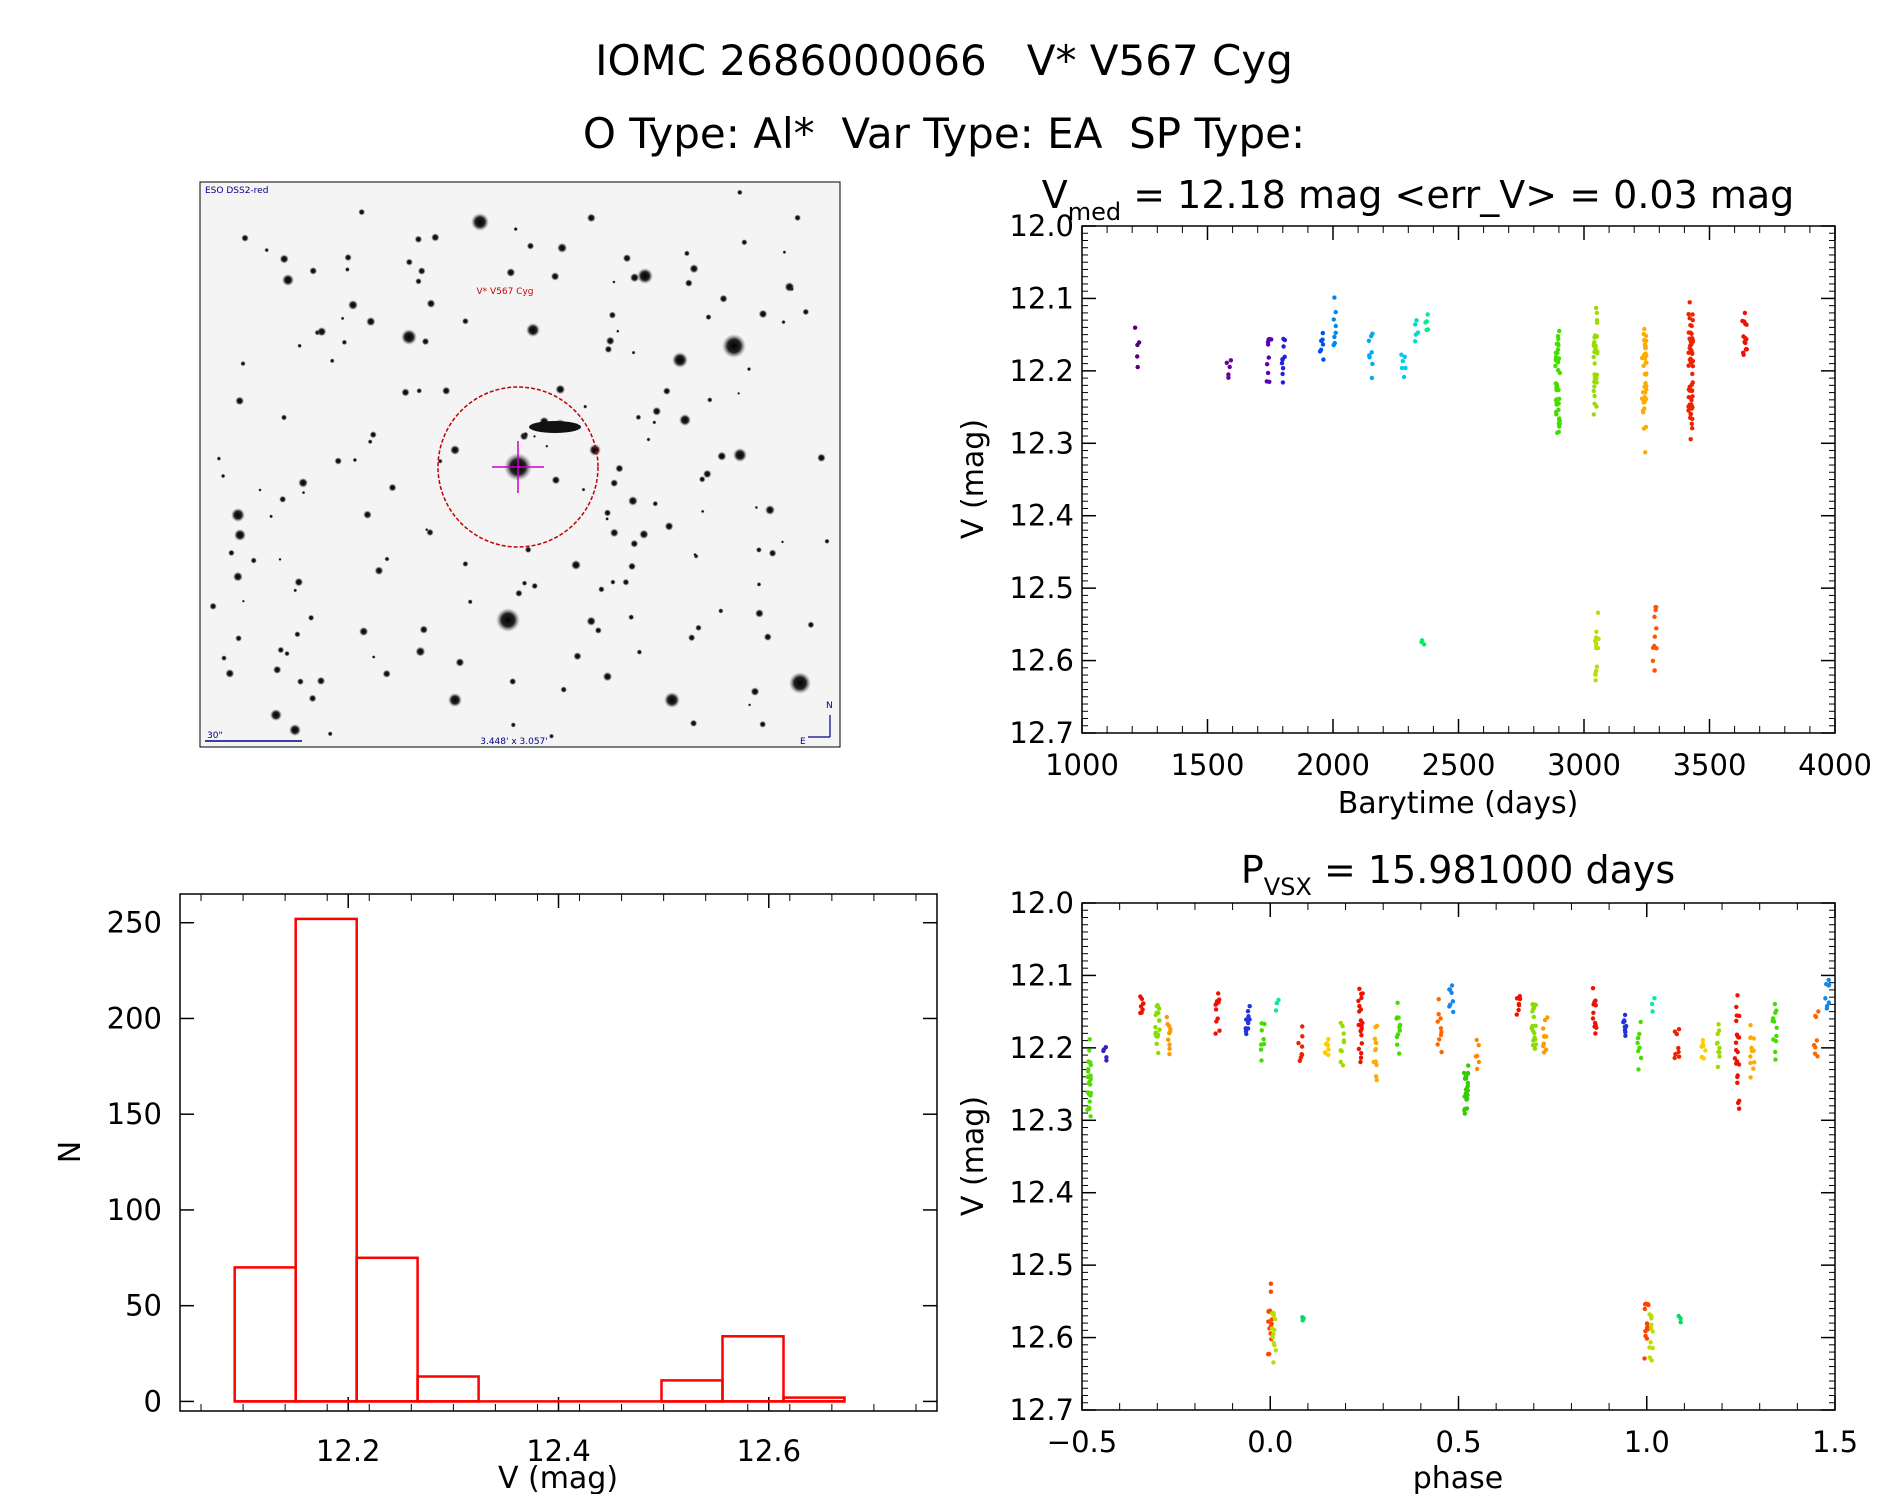 This screenshot has width=1889, height=1498. I want to click on lightcurve-title-subscript: med, so click(1094, 212).